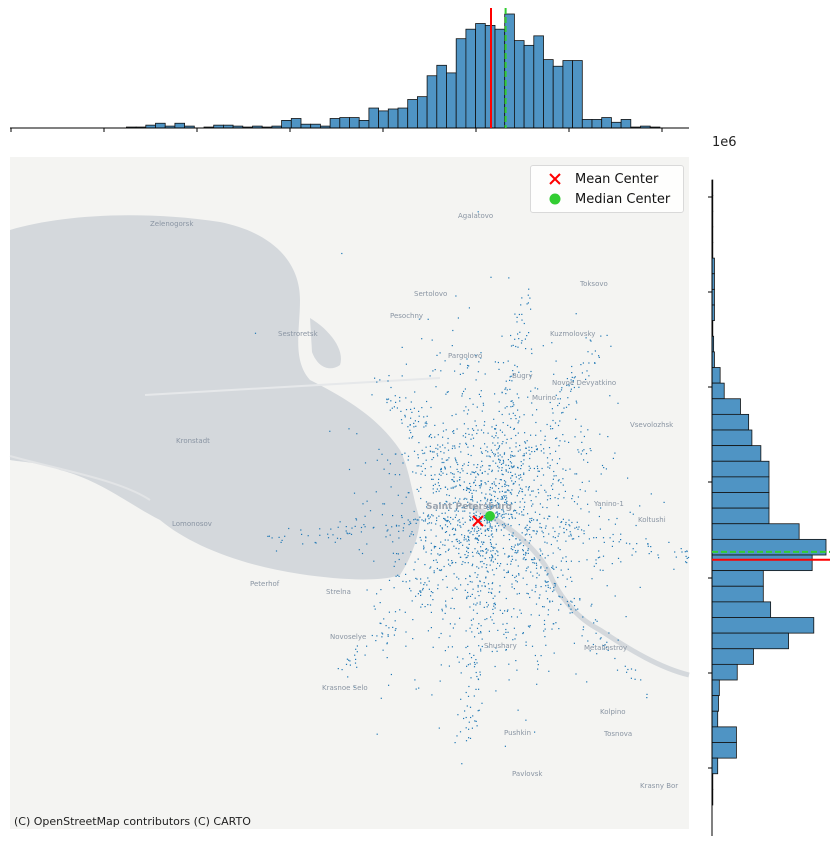 The image size is (838, 846). Describe the element at coordinates (724, 142) in the screenshot. I see `y-axis-offset-label: 1e6` at that location.